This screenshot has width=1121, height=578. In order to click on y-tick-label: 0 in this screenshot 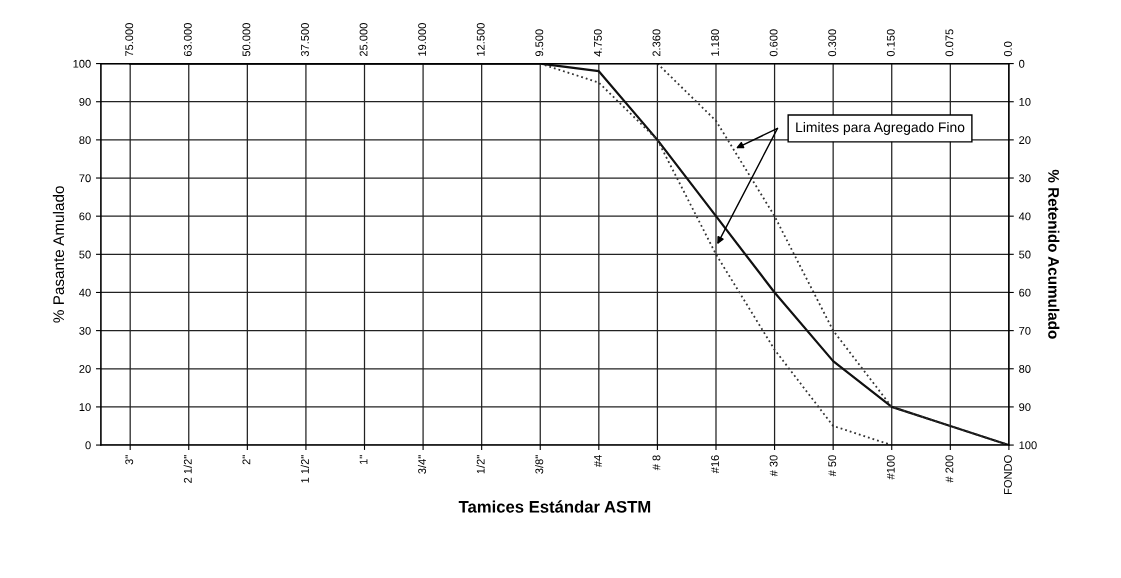, I will do `click(88, 445)`.